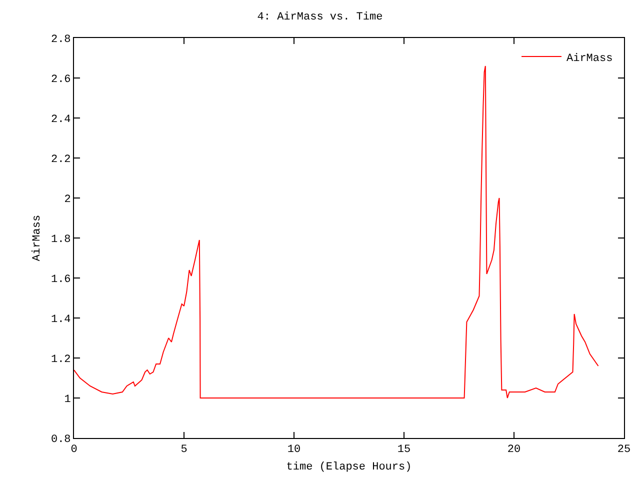 This screenshot has height=480, width=640. What do you see at coordinates (404, 450) in the screenshot?
I see `x-tick-label: 15` at bounding box center [404, 450].